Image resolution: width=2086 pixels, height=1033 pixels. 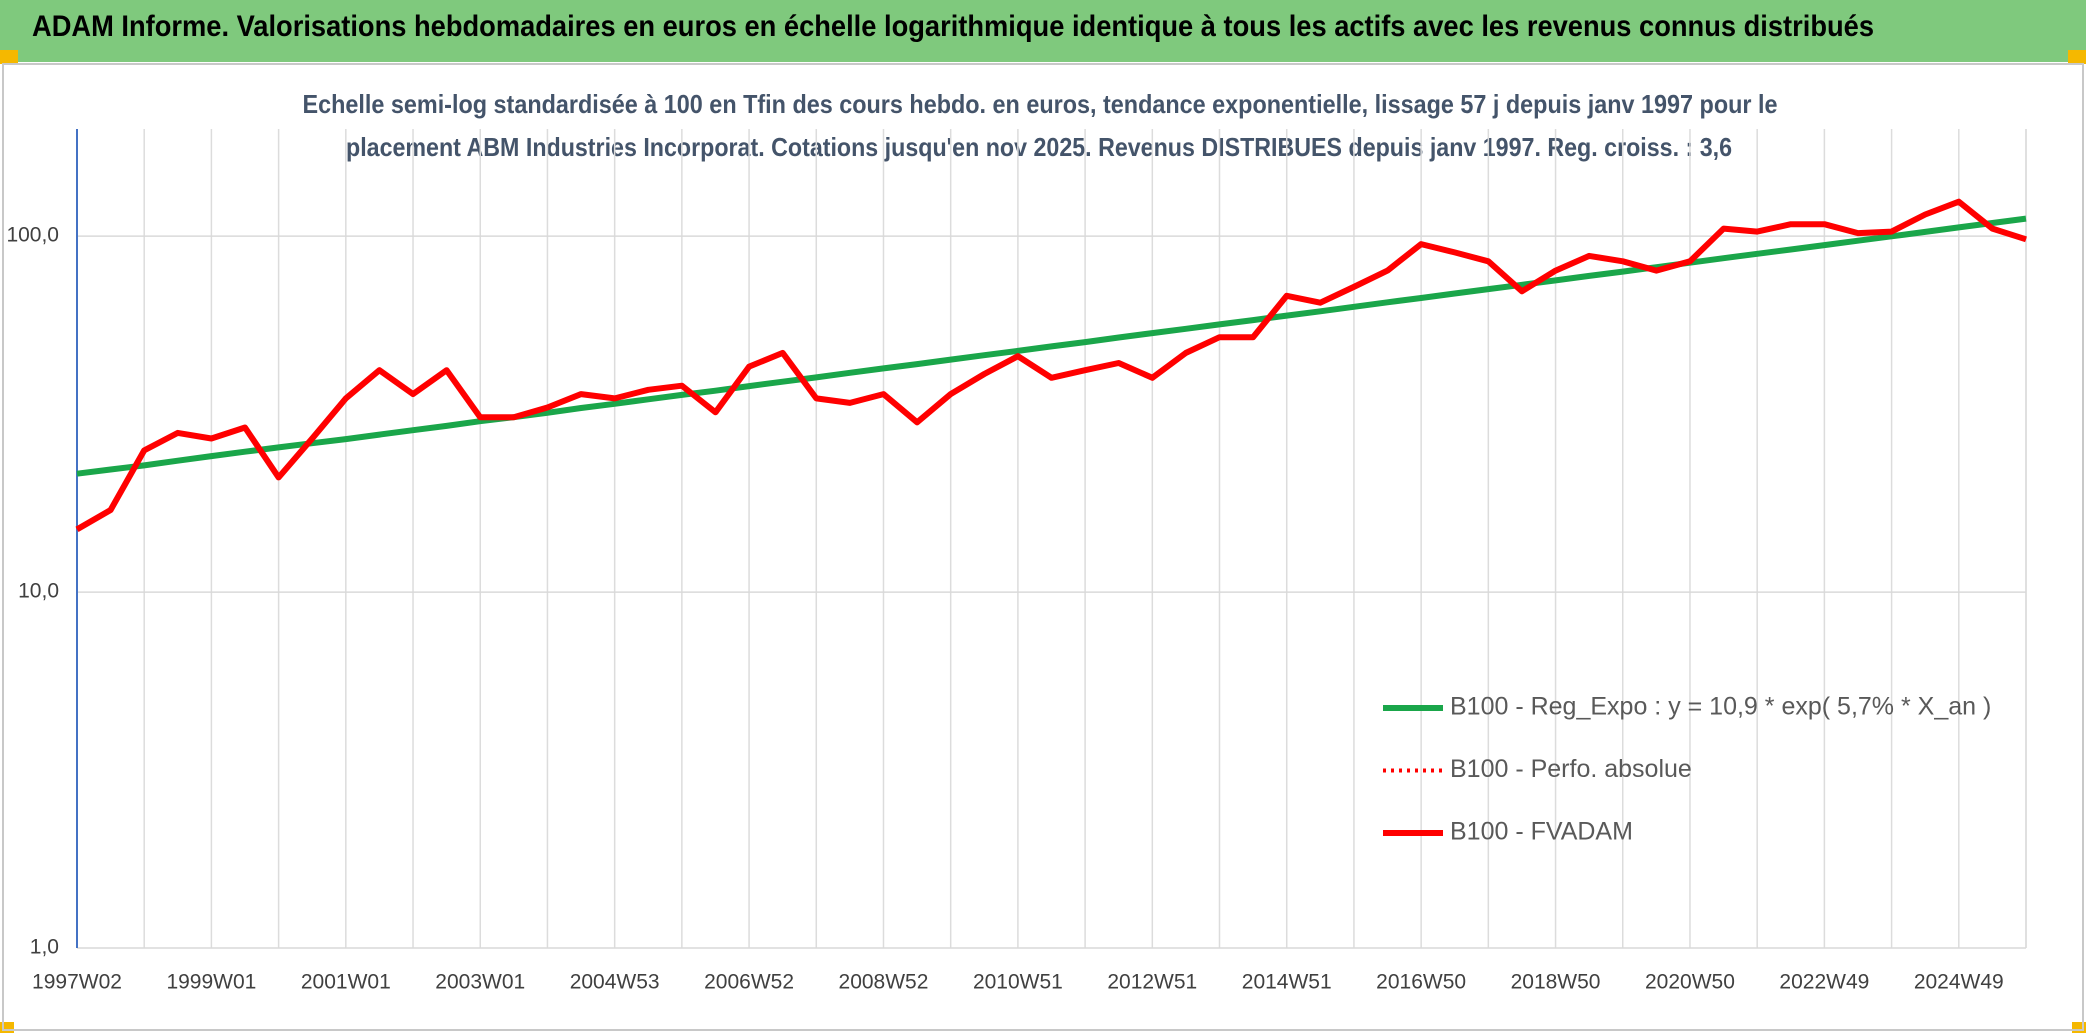 I want to click on x-tick-label: 2024W49, so click(x=1959, y=982).